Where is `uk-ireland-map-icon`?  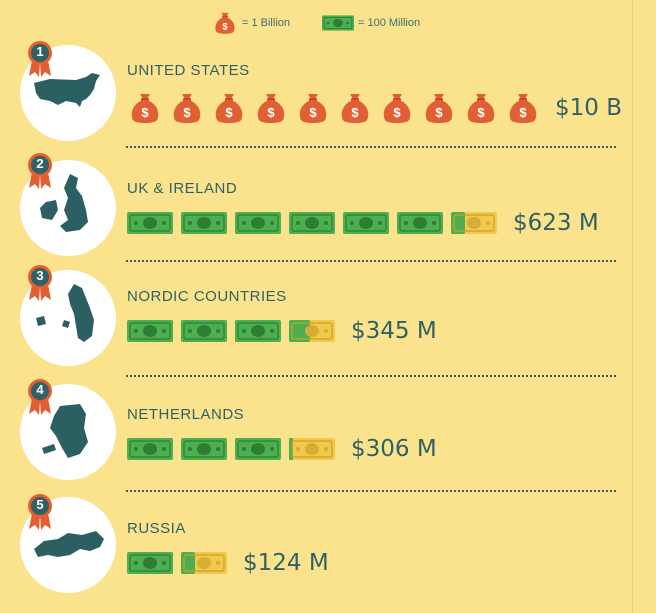 uk-ireland-map-icon is located at coordinates (64, 203).